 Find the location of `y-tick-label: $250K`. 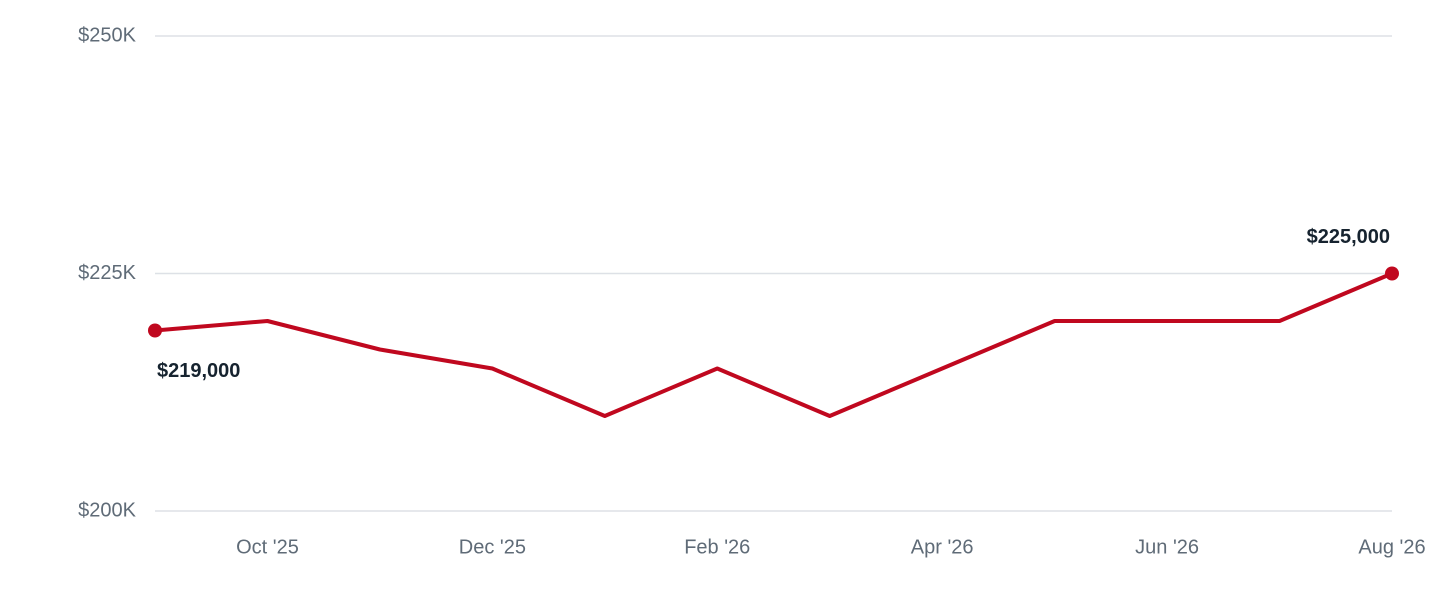

y-tick-label: $250K is located at coordinates (107, 35).